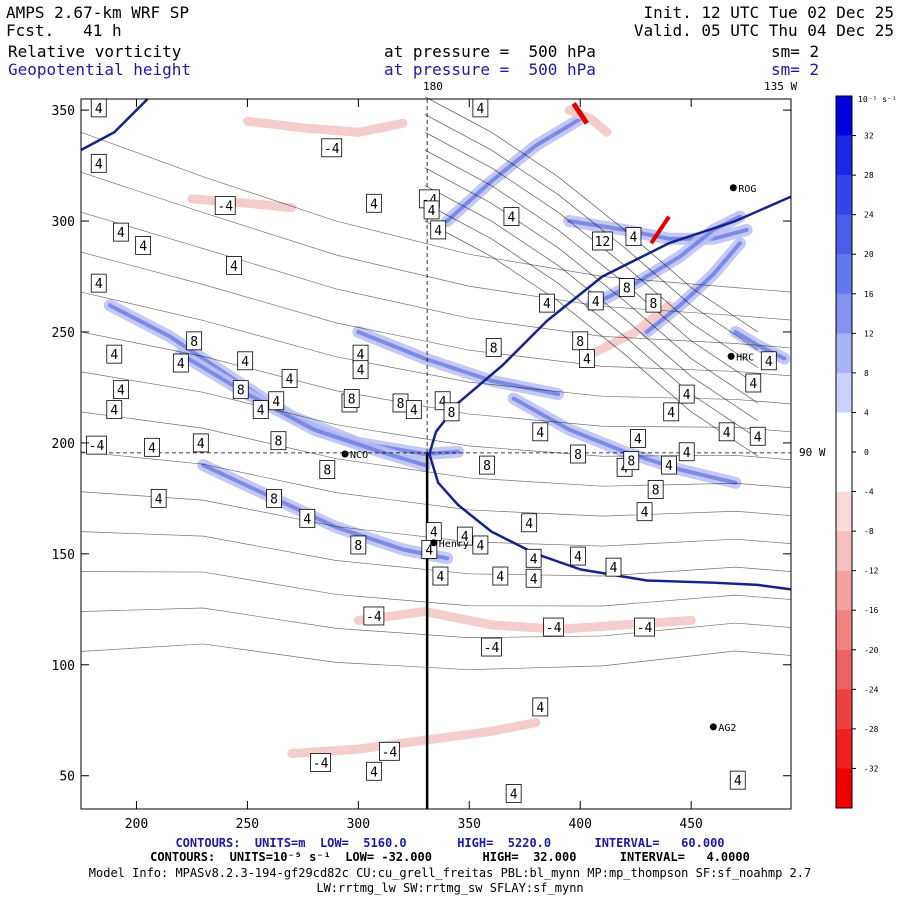 The height and width of the screenshot is (900, 900). Describe the element at coordinates (63, 666) in the screenshot. I see `y-tick-label: 100` at that location.